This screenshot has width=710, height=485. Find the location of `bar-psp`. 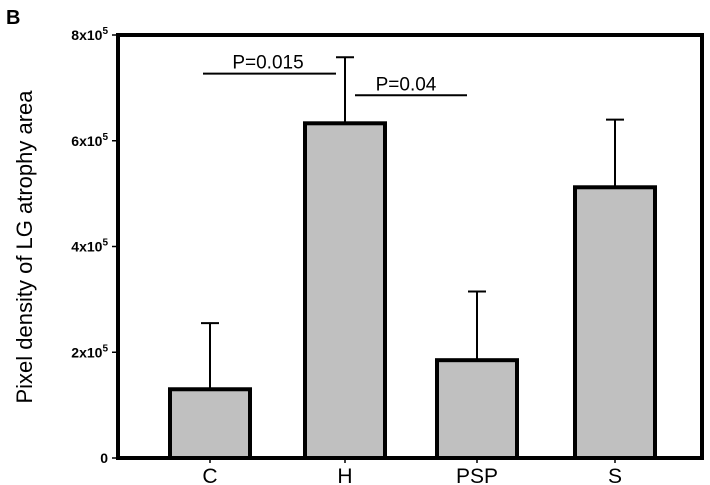

bar-psp is located at coordinates (477, 409).